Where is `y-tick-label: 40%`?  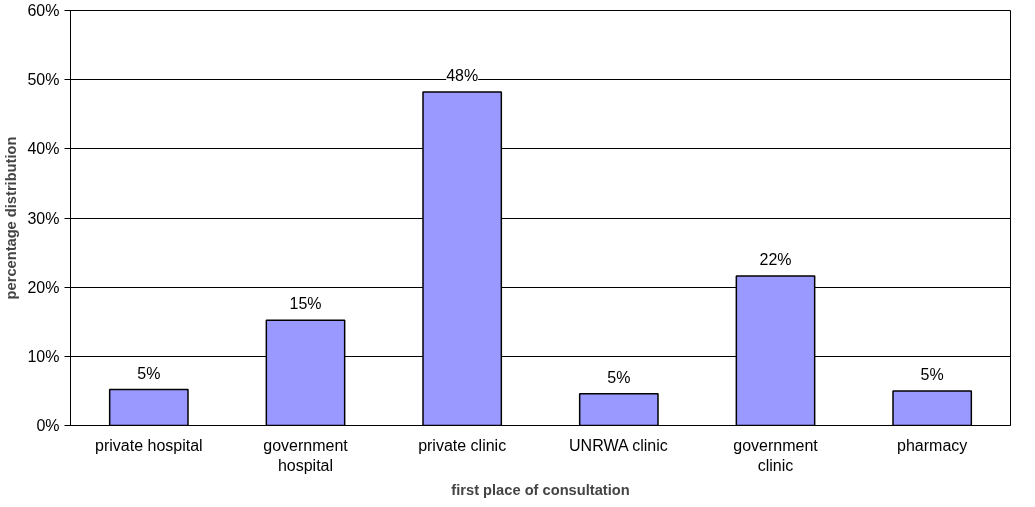
y-tick-label: 40% is located at coordinates (43, 149).